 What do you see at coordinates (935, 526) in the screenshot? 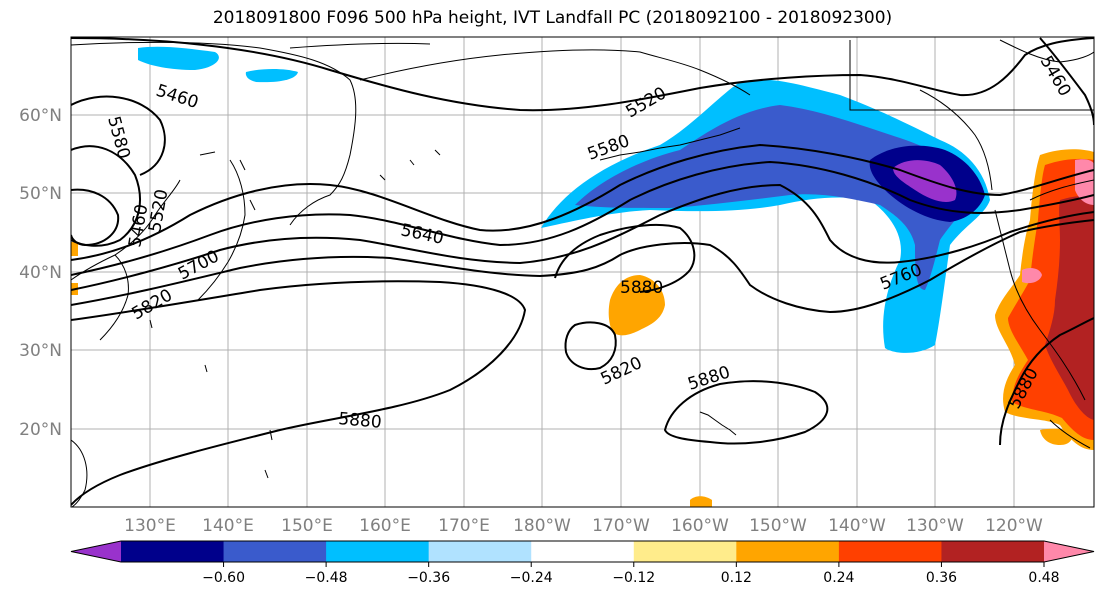
I see `lon-label: 130°W` at bounding box center [935, 526].